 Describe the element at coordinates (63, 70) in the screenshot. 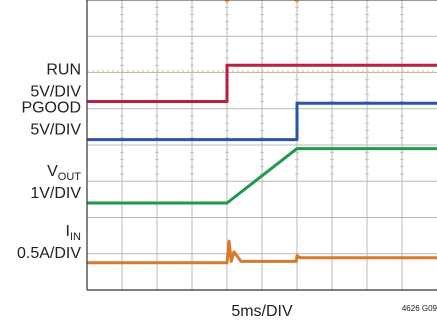

I see `channel-name-run: RUN` at that location.